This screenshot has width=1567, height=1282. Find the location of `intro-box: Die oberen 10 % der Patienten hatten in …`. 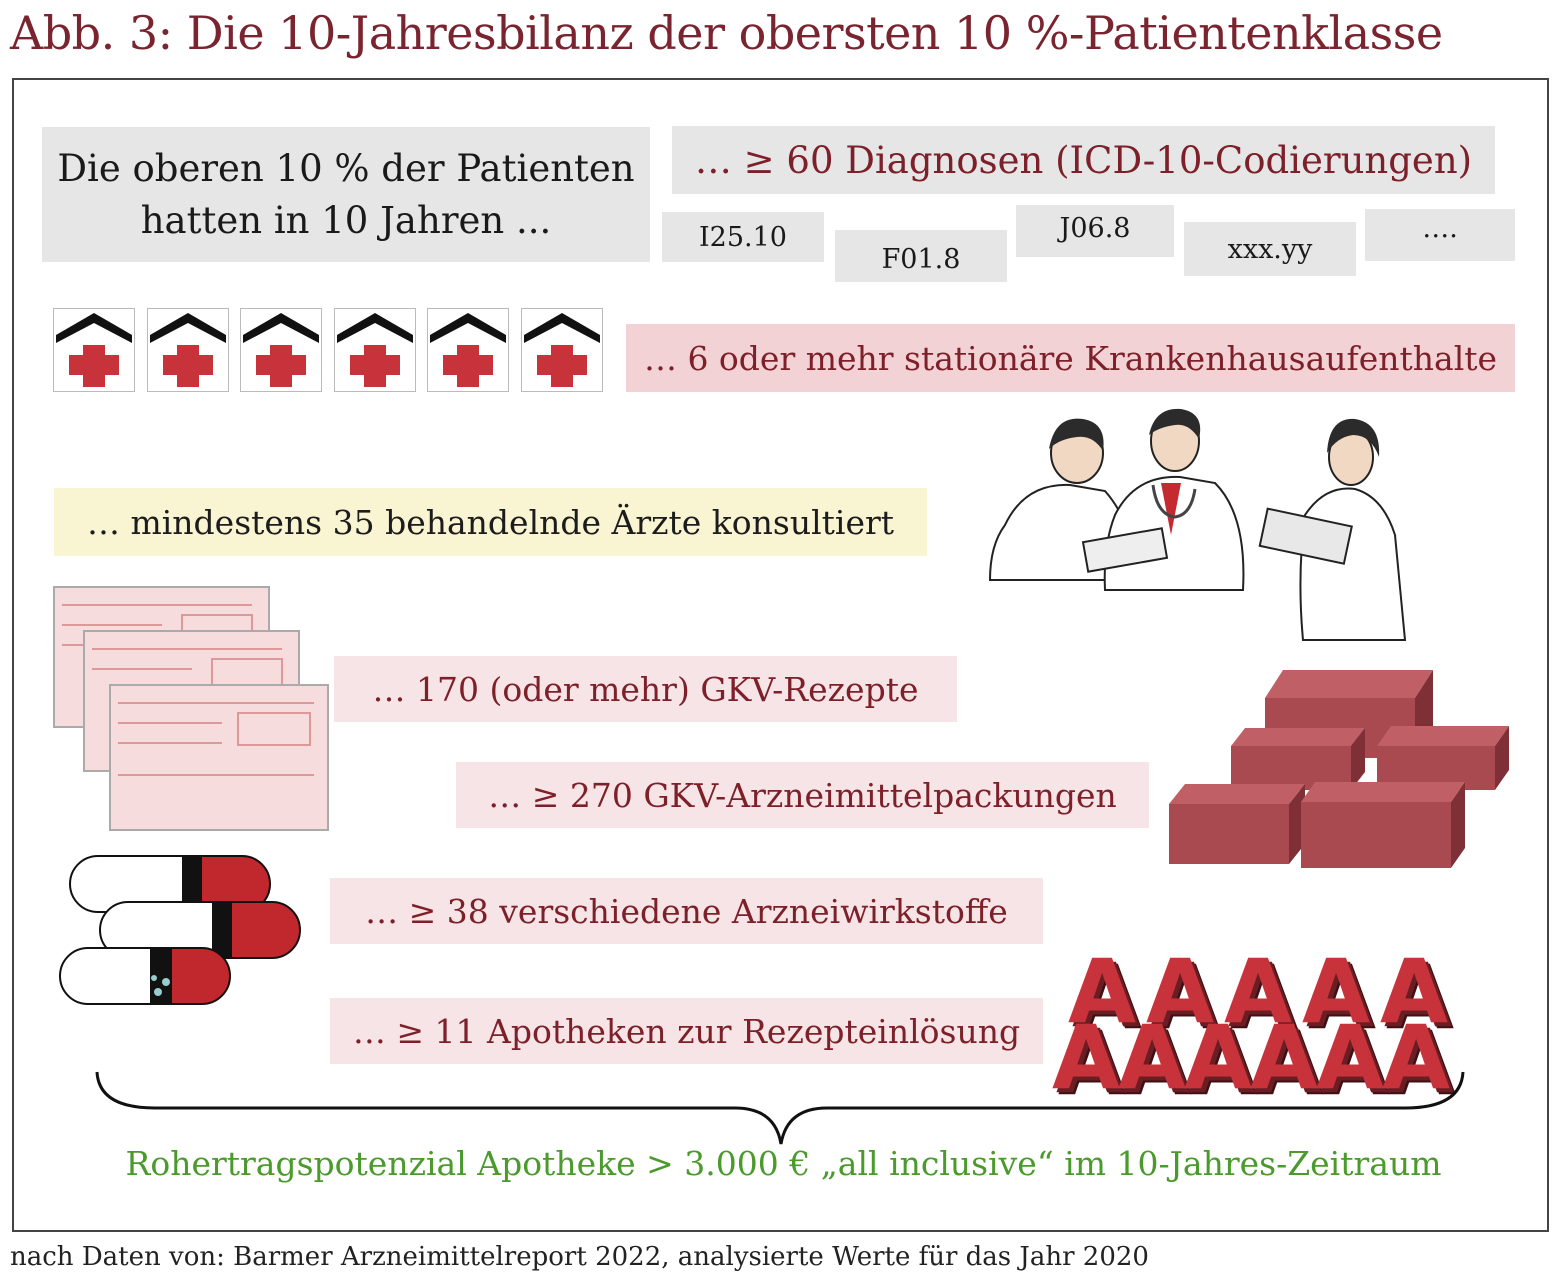

intro-box: Die oberen 10 % der Patienten hatten in … is located at coordinates (346, 194).